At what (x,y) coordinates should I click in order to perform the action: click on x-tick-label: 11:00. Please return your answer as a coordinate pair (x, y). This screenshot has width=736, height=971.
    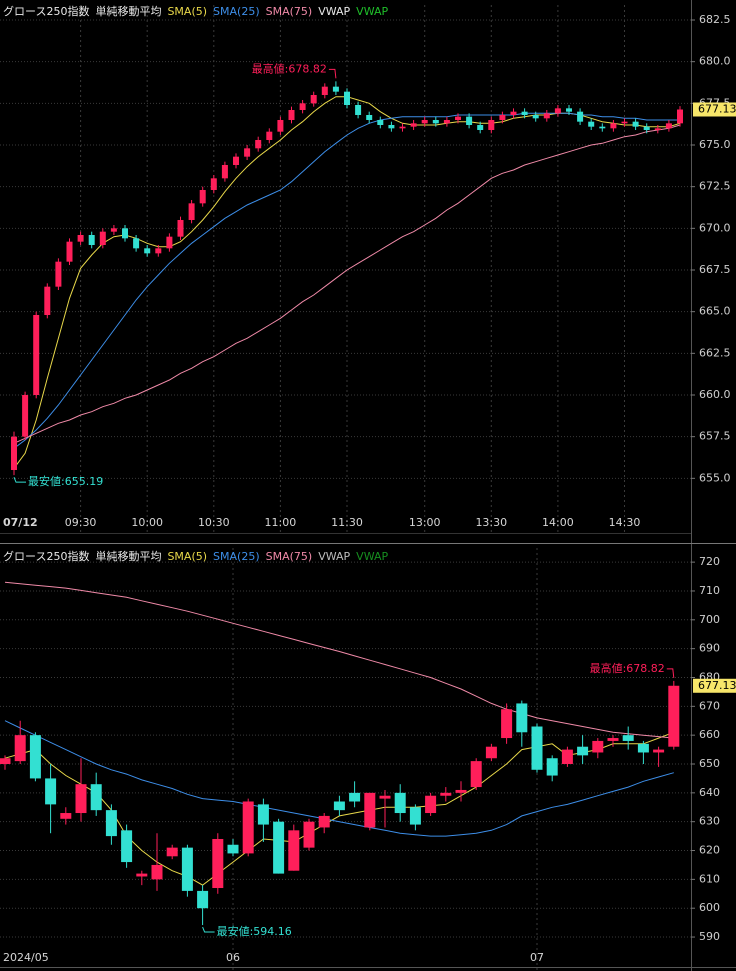
    Looking at the image, I should click on (281, 522).